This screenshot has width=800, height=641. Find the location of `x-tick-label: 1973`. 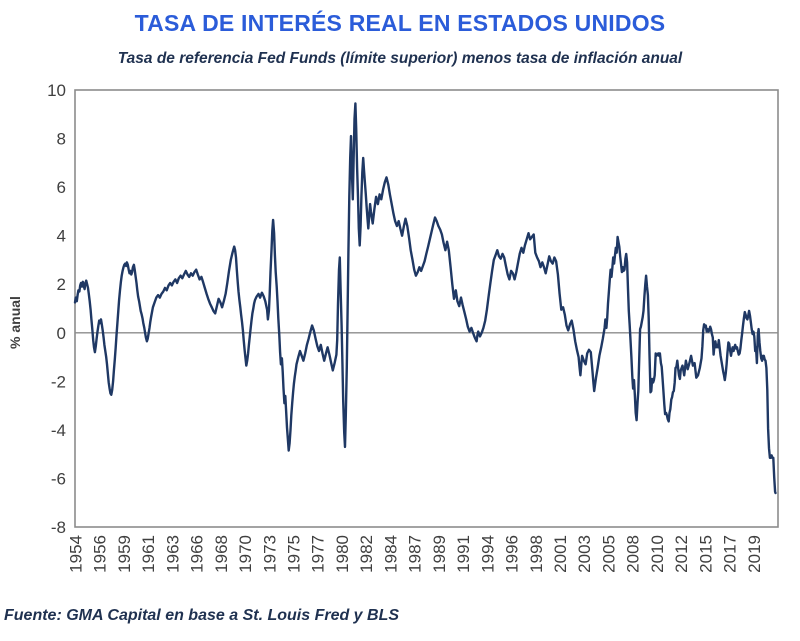

x-tick-label: 1973 is located at coordinates (269, 554).